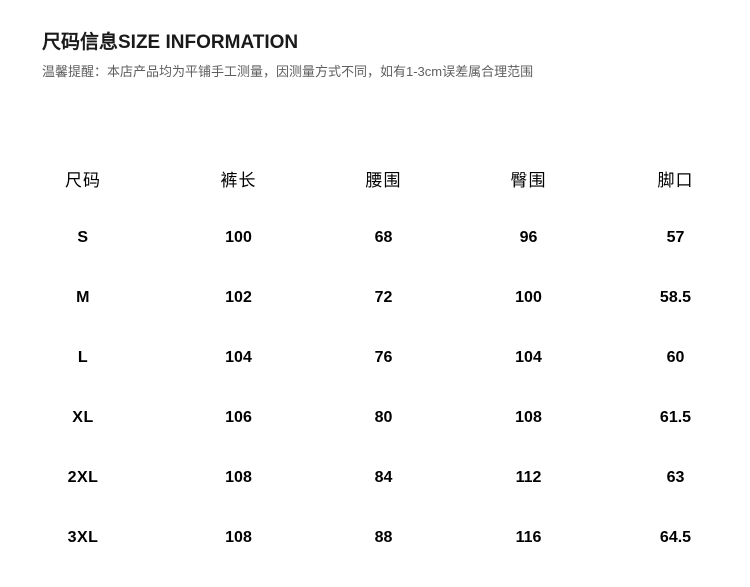 This screenshot has height=587, width=750. I want to click on column-header-length: 裤长, so click(238, 180).